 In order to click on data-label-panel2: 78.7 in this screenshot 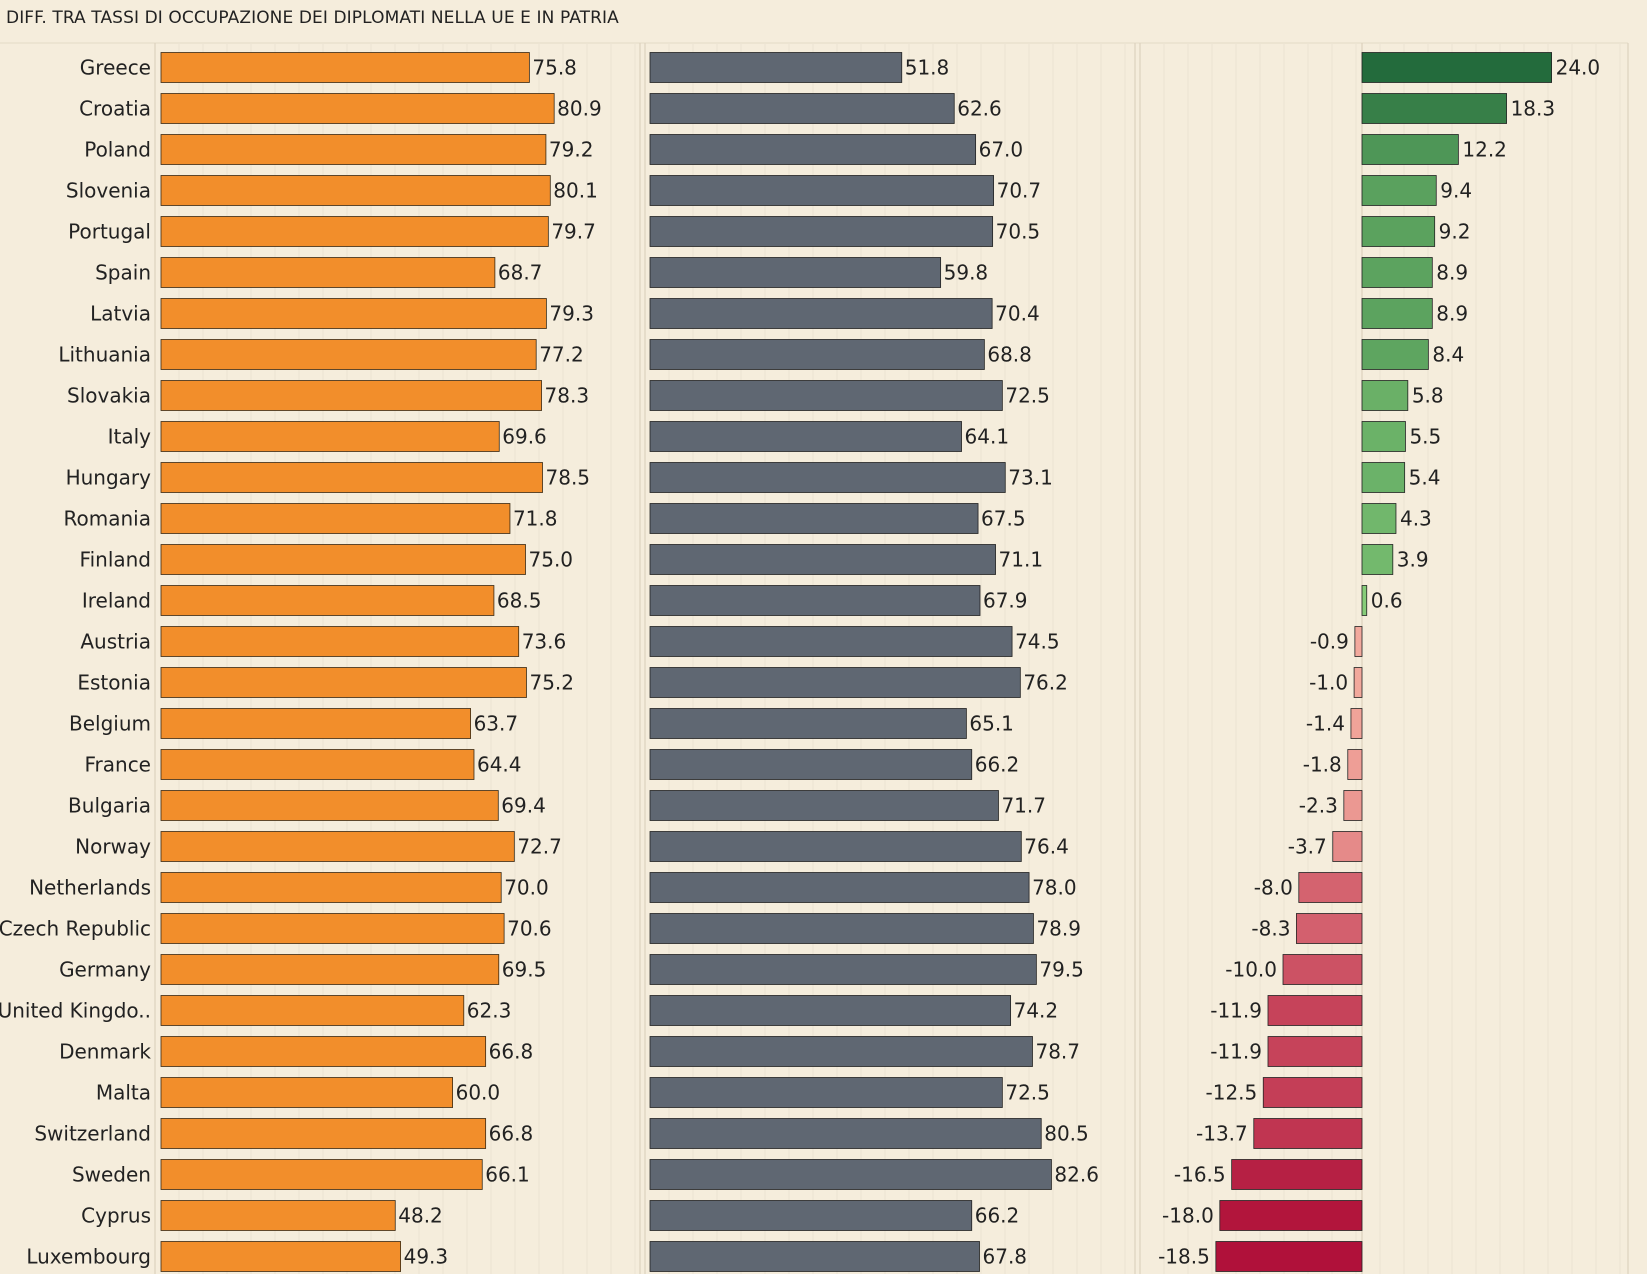, I will do `click(1057, 1052)`.